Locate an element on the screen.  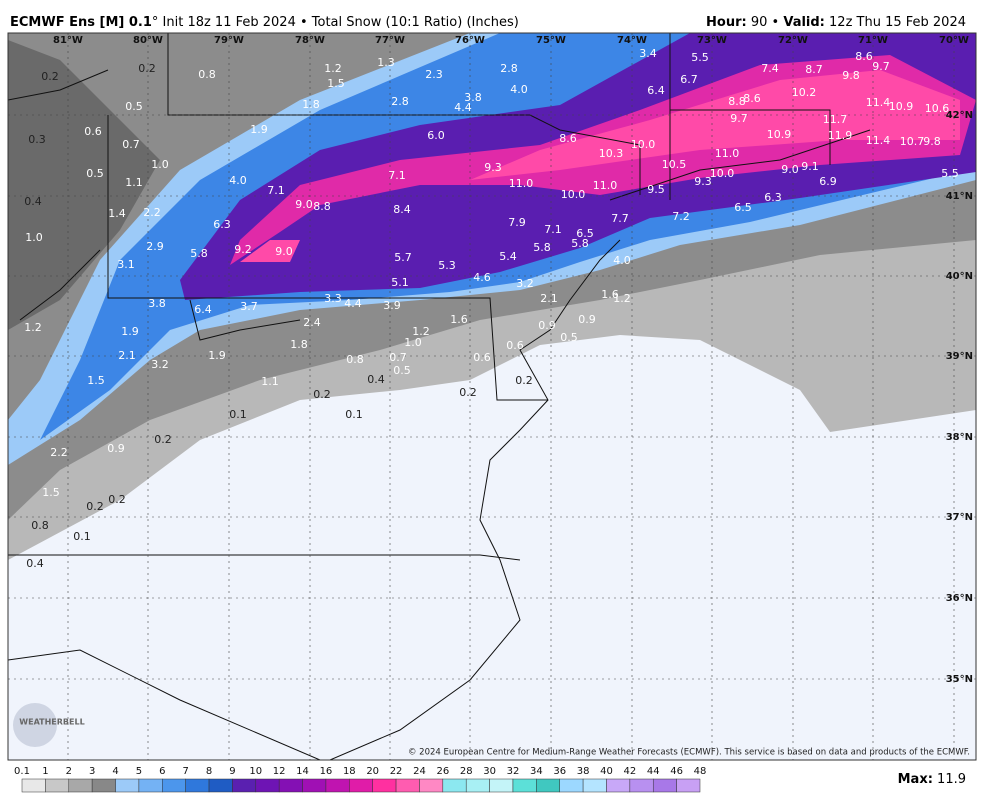
header-valid: Hour: 90 • Valid: 12z Thu 15 Feb 2024 is located at coordinates (836, 22).